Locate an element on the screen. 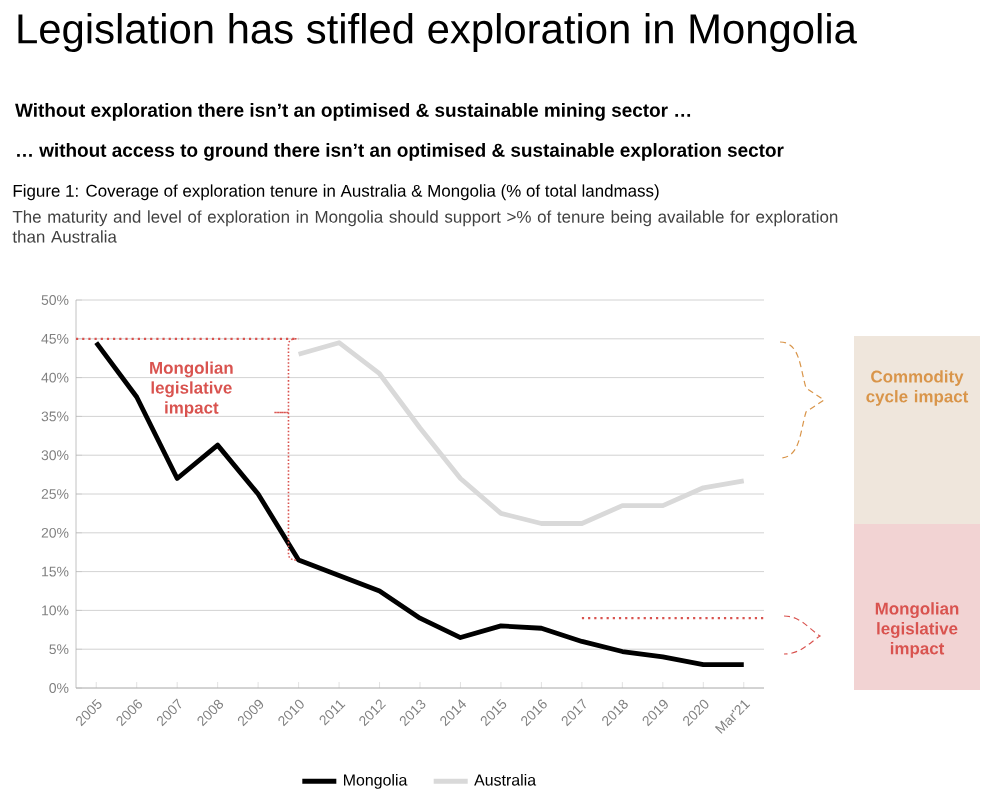 The width and height of the screenshot is (1004, 798). caption: Figure 1: Coverage of exploration tenure in Australia & Mongolia (% of total landmass) is located at coordinates (336, 192).